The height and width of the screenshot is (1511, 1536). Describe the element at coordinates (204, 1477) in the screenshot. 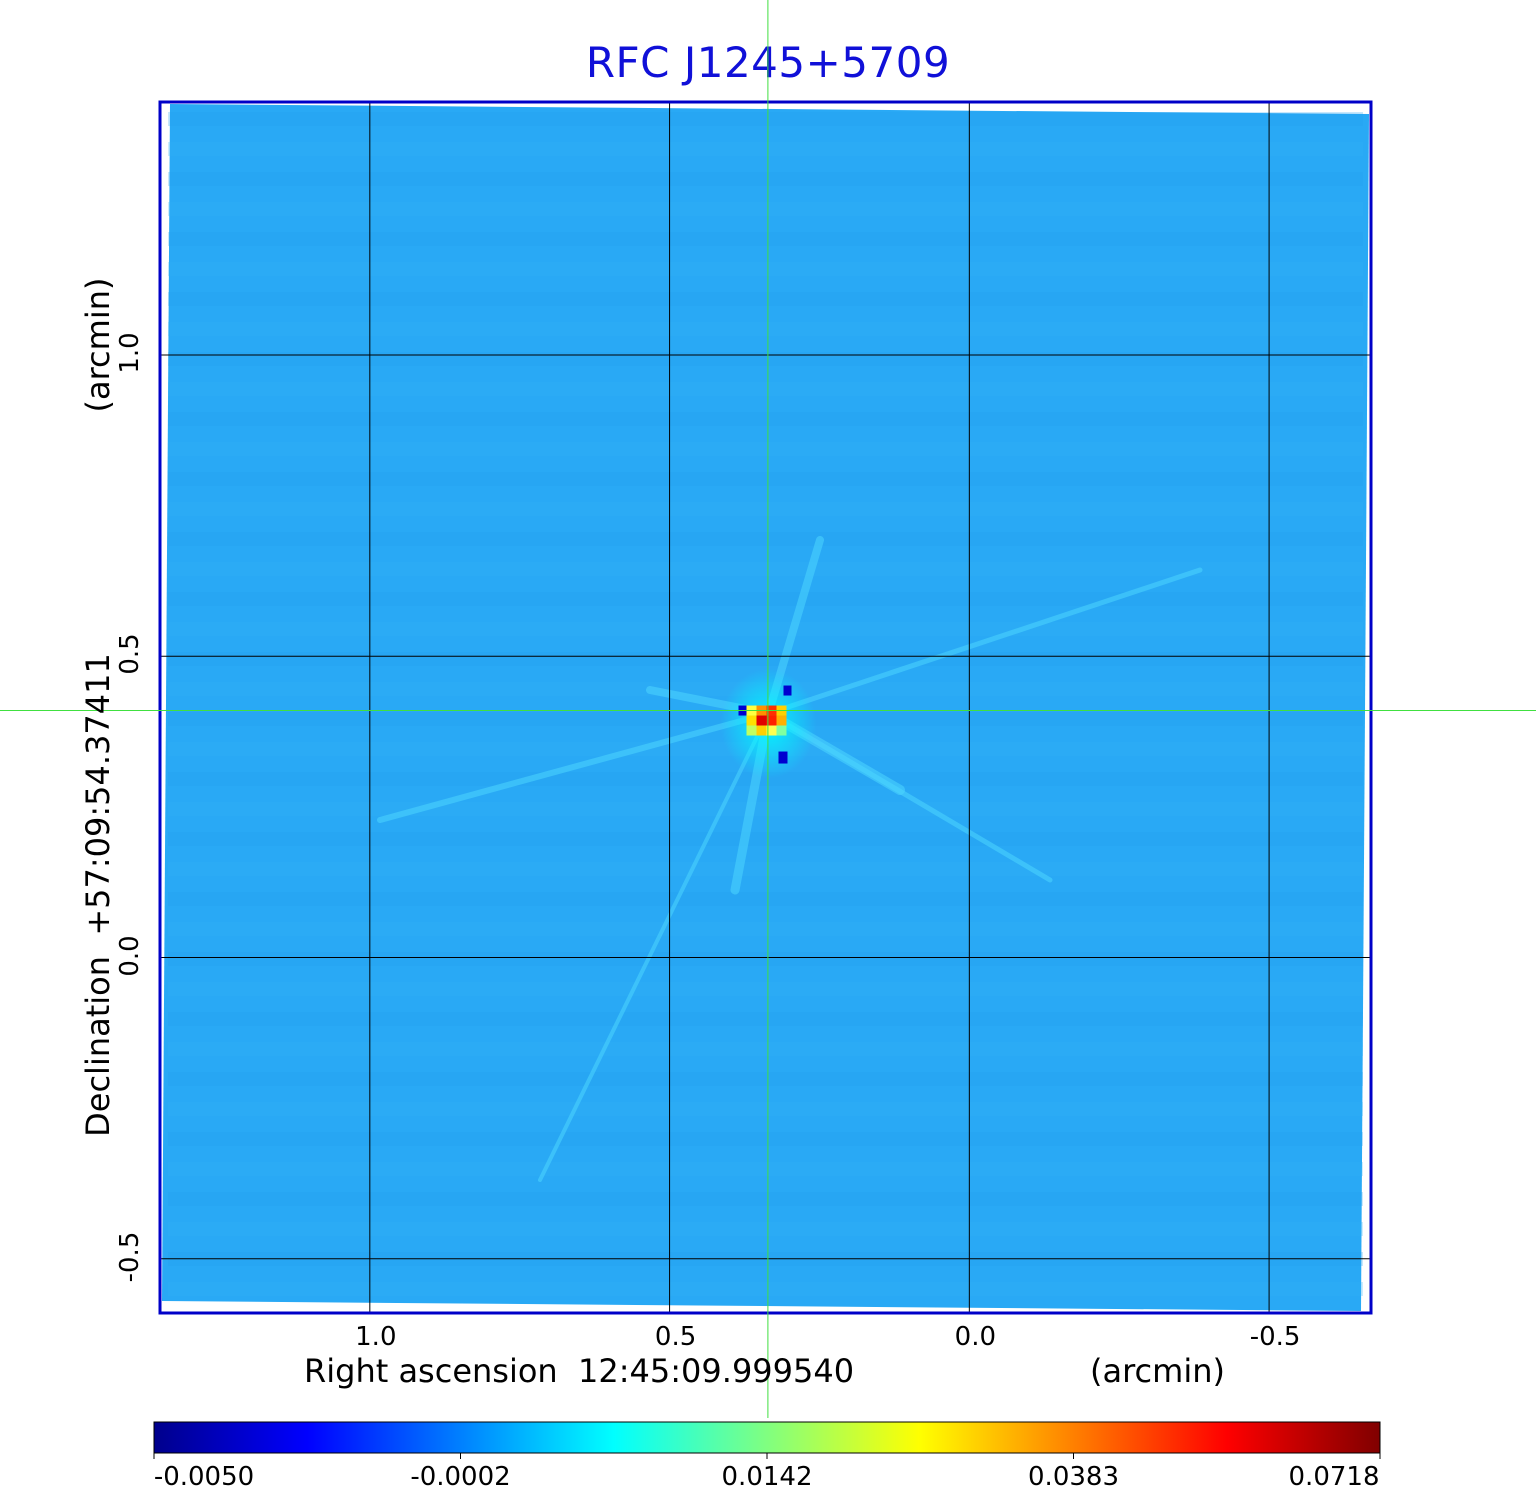

I see `colorbar-tick-label: -0.0050` at that location.